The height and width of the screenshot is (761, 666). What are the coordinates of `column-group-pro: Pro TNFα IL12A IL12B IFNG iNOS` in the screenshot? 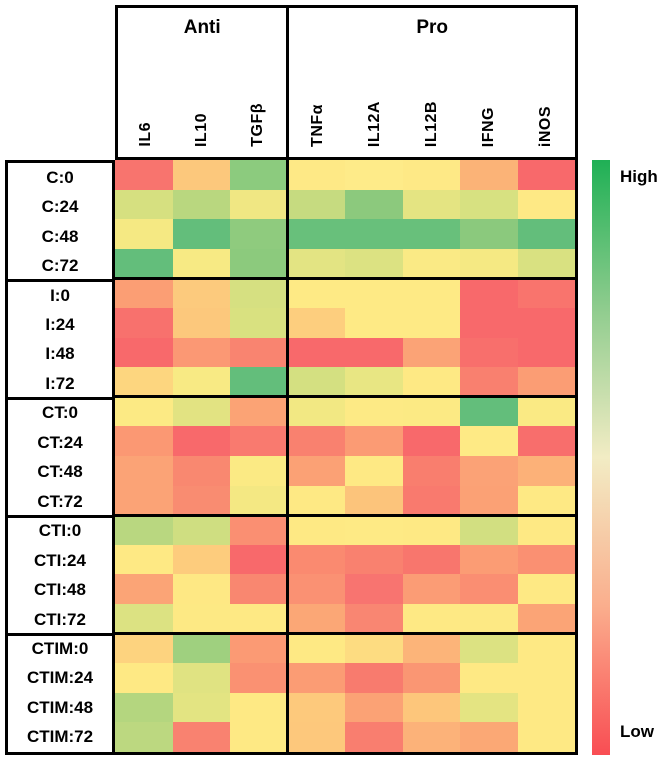 It's located at (432, 82).